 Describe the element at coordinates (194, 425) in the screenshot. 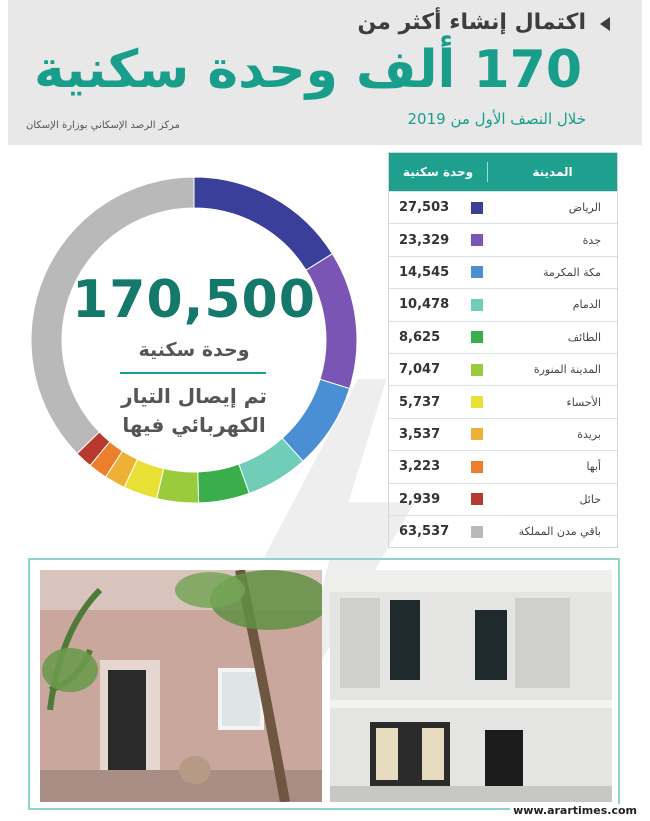

I see `electricity-note-line2: الكهربائي فيها` at that location.